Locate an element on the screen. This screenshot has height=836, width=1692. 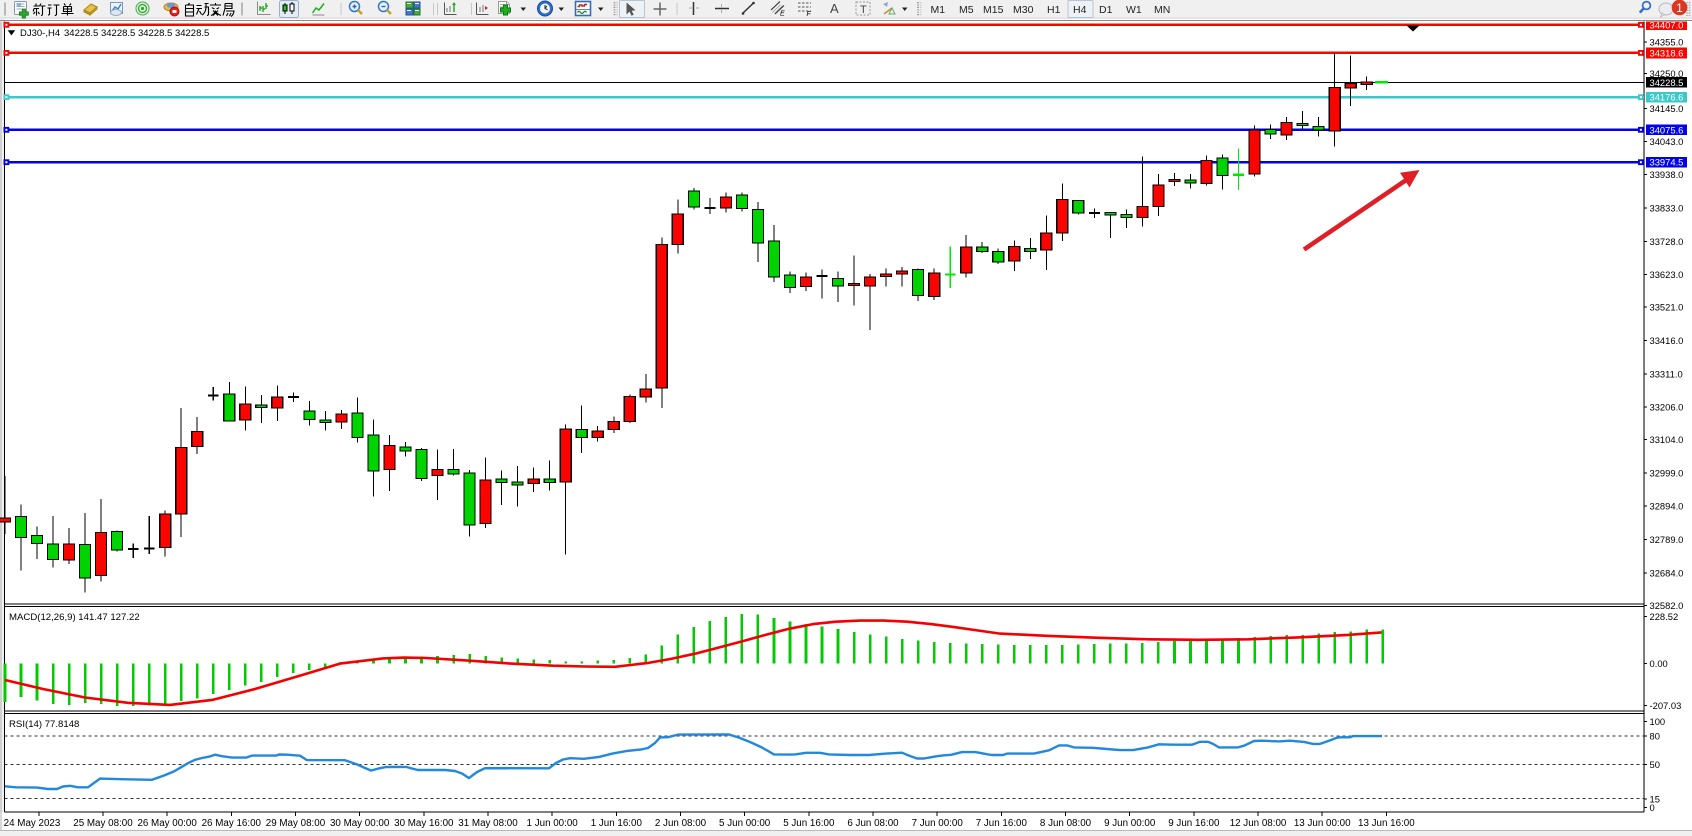
svg-text: 30 May 16:00 is located at coordinates (424, 823).